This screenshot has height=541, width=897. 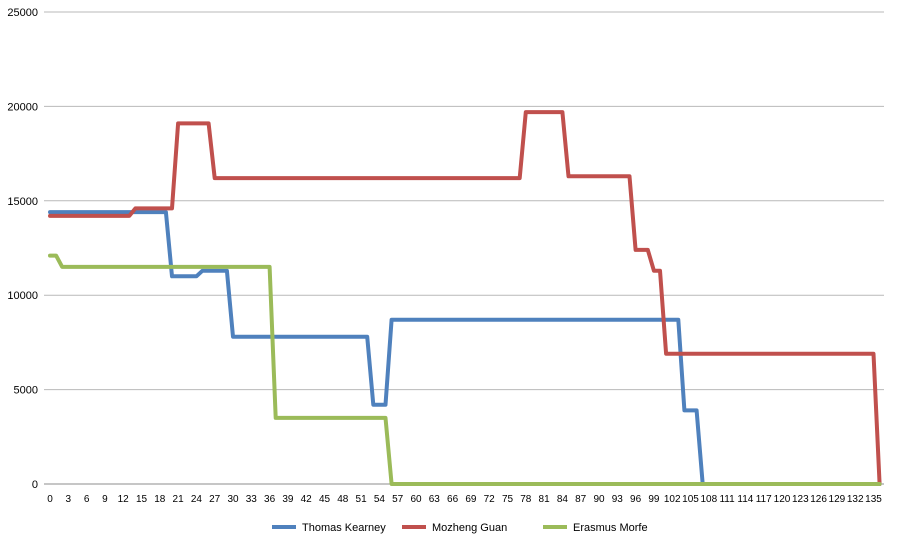 What do you see at coordinates (453, 499) in the screenshot?
I see `x-tick-label: 66` at bounding box center [453, 499].